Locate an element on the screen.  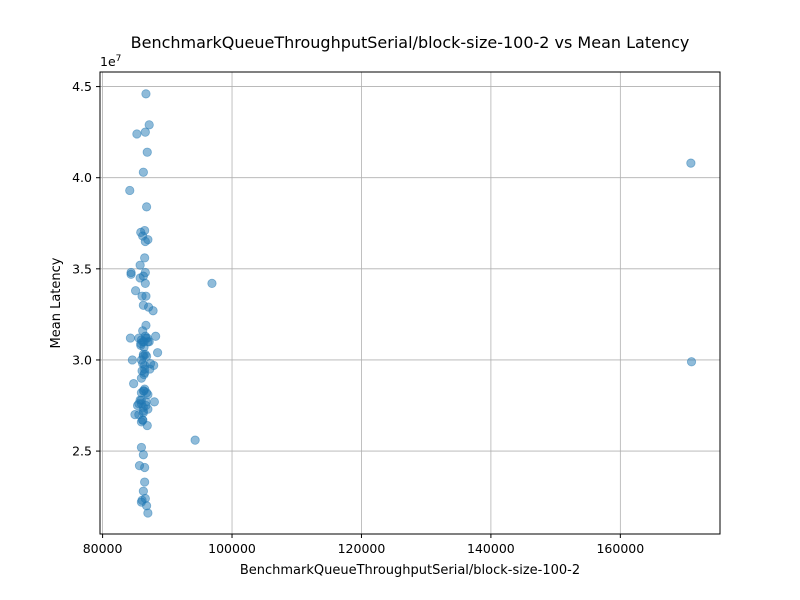
x-tick-label: 160000 is located at coordinates (620, 548).